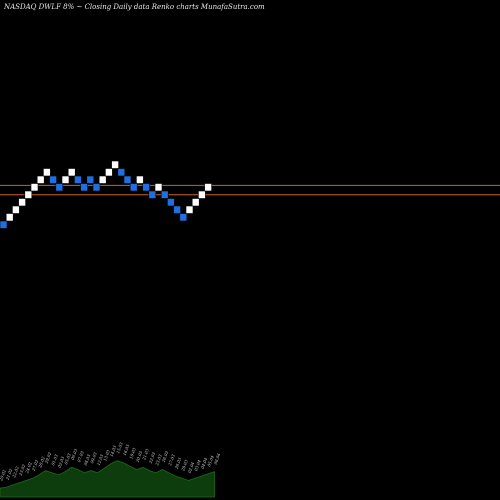 This screenshot has height=500, width=500. Describe the element at coordinates (119, 447) in the screenshot. I see `date-label: 15.03` at that location.